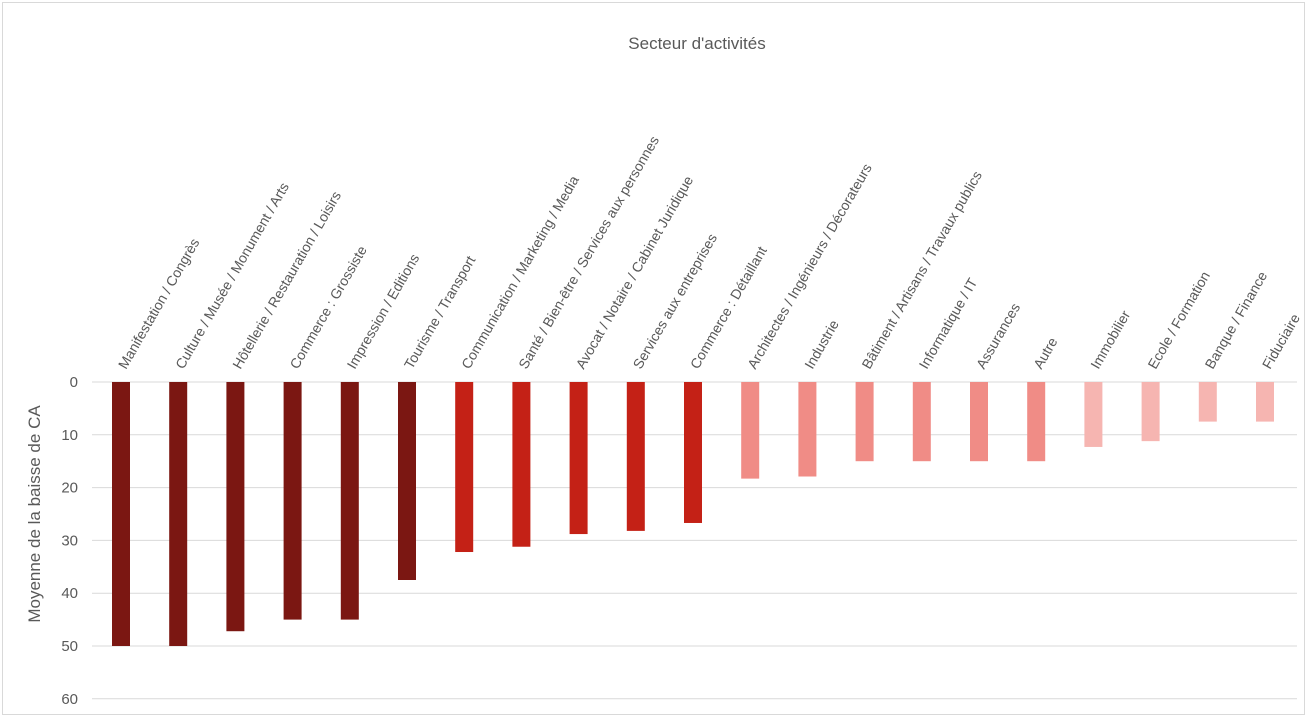  What do you see at coordinates (634, 272) in the screenshot?
I see `category-label: Avocat / Notaire / Cabinet Juridique` at bounding box center [634, 272].